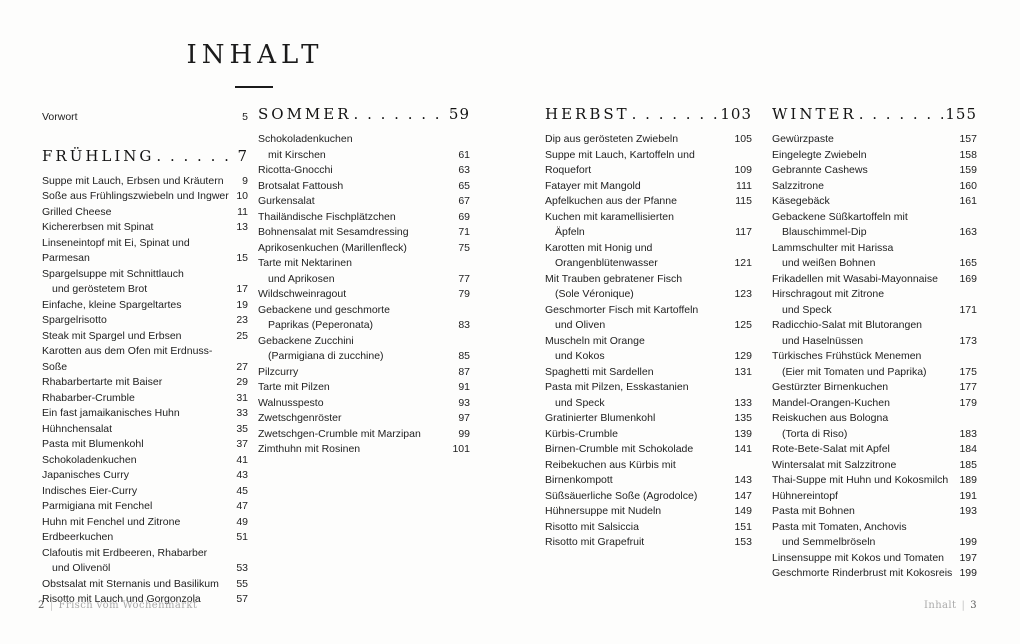  What do you see at coordinates (865, 171) in the screenshot?
I see `entry-title: Gebrannte Cashews` at bounding box center [865, 171].